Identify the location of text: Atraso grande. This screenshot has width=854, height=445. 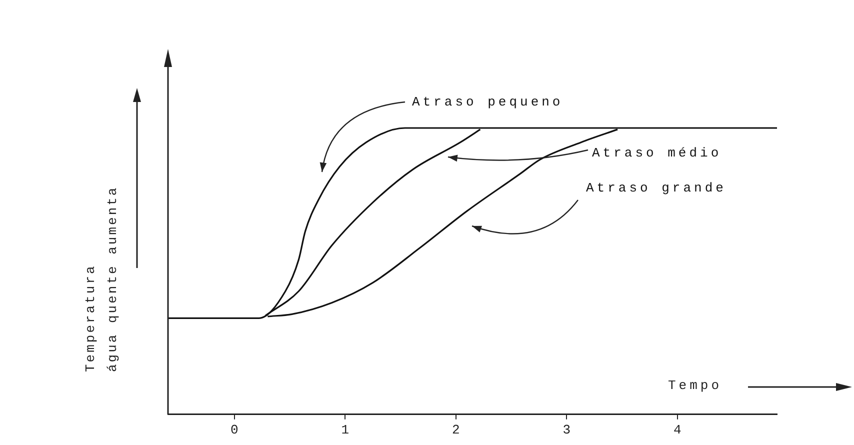
(656, 188).